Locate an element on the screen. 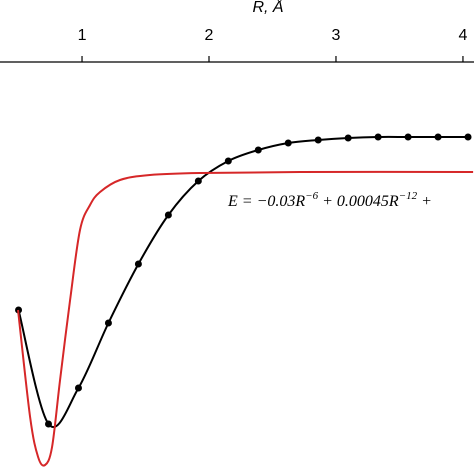  annotation-text: + 0.00045R is located at coordinates (358, 201).